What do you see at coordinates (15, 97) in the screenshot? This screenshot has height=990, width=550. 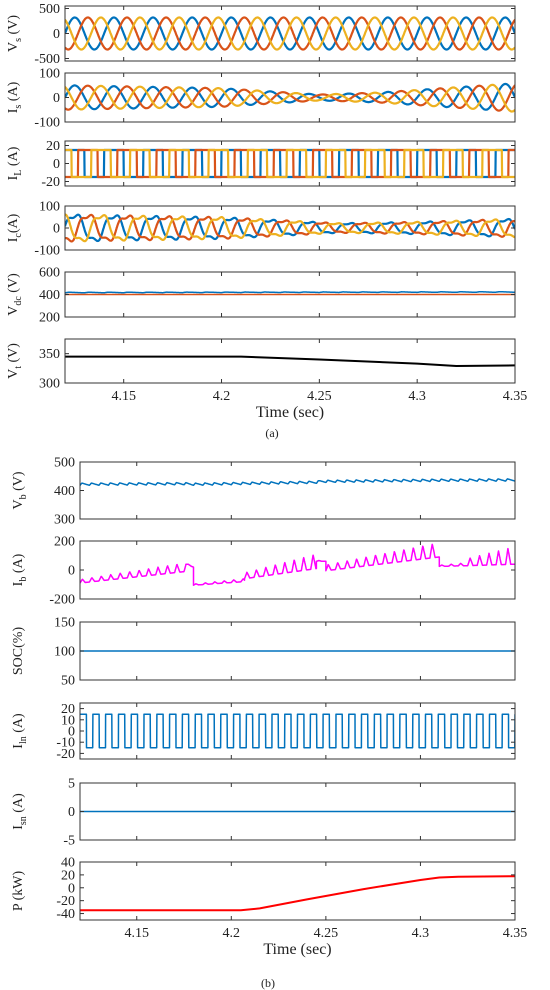 I see `ylabel-is: Is (A)` at bounding box center [15, 97].